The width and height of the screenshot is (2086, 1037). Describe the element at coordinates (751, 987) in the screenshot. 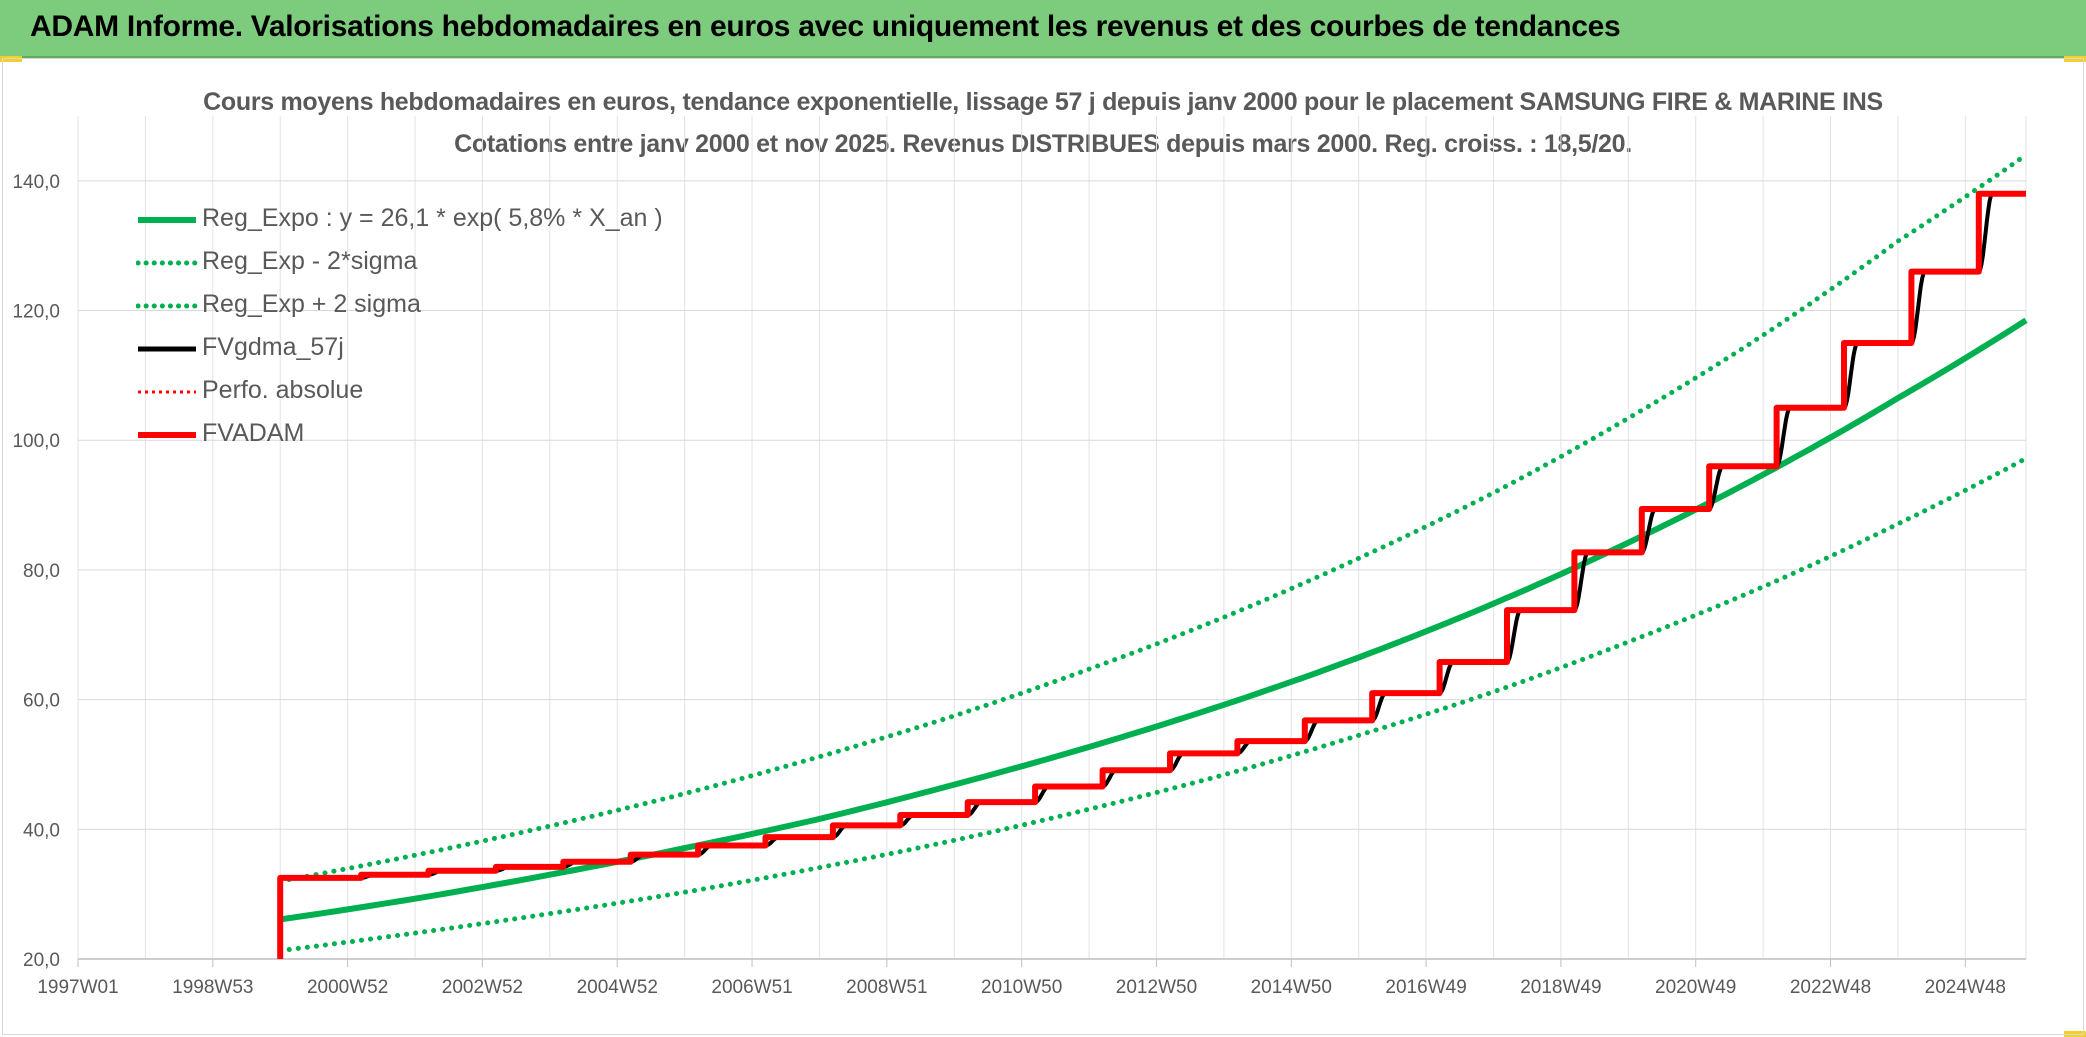

I see `x-tick-label: 2006W51` at that location.